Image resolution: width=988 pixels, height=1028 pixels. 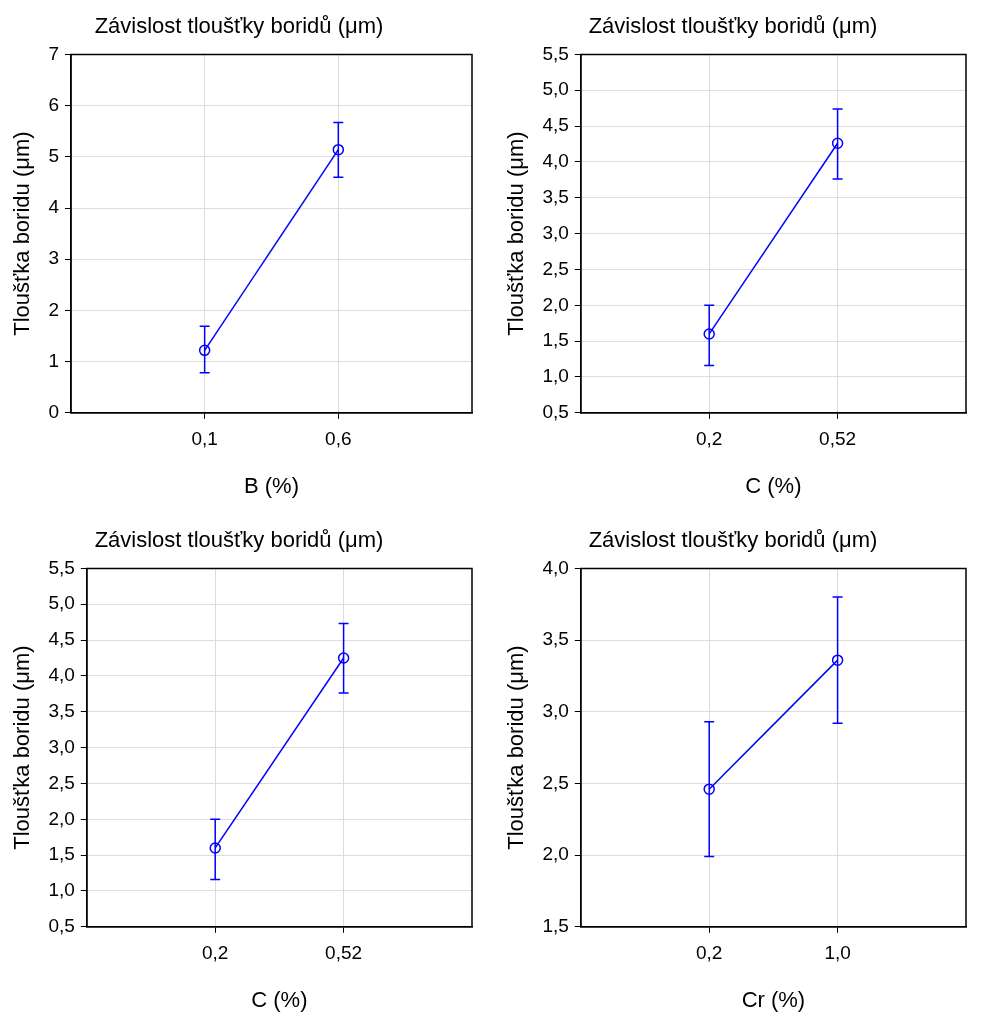 I want to click on x-tick-label: 1,0, so click(x=837, y=953).